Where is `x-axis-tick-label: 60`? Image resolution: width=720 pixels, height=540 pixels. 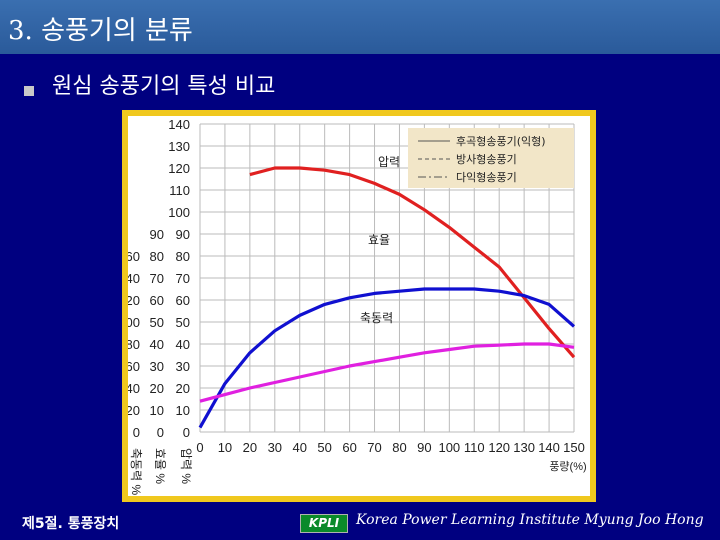
x-axis-tick-label: 60 is located at coordinates (349, 447).